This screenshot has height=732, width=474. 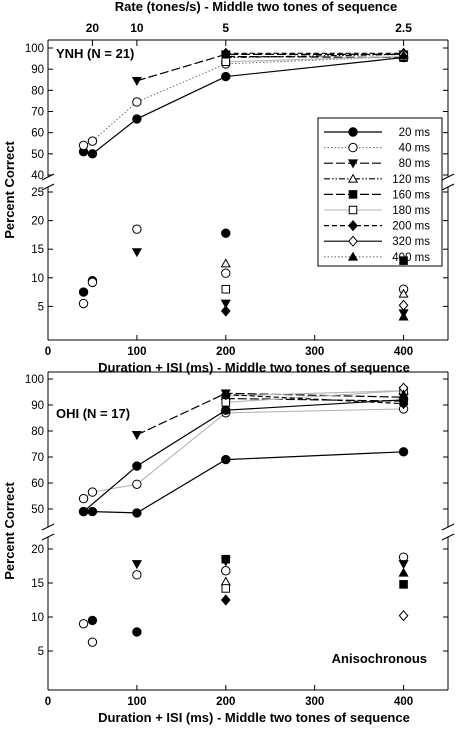 What do you see at coordinates (37, 155) in the screenshot?
I see `y-tick-label: 50` at bounding box center [37, 155].